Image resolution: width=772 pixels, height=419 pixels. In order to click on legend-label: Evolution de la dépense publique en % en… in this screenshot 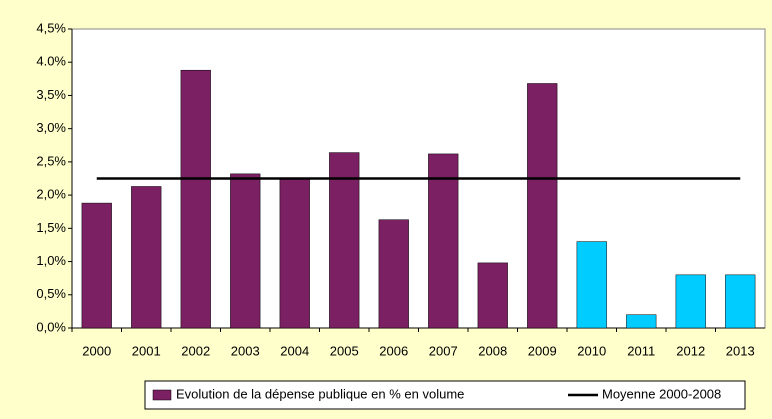, I will do `click(320, 393)`.